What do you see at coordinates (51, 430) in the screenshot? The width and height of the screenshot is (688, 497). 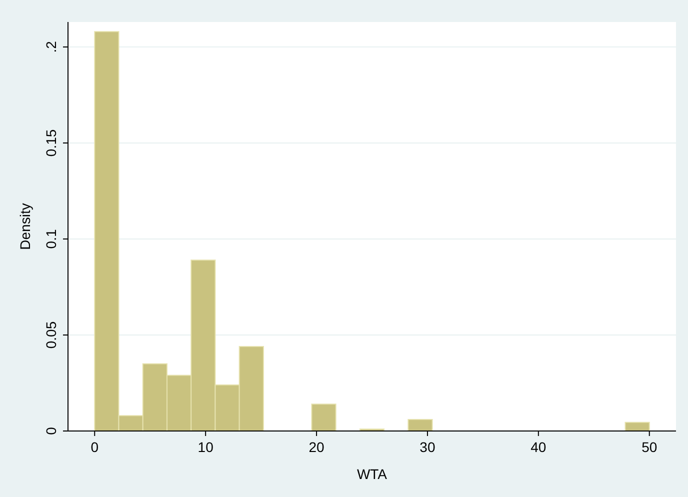 I see `y-tick-label: 0` at bounding box center [51, 430].